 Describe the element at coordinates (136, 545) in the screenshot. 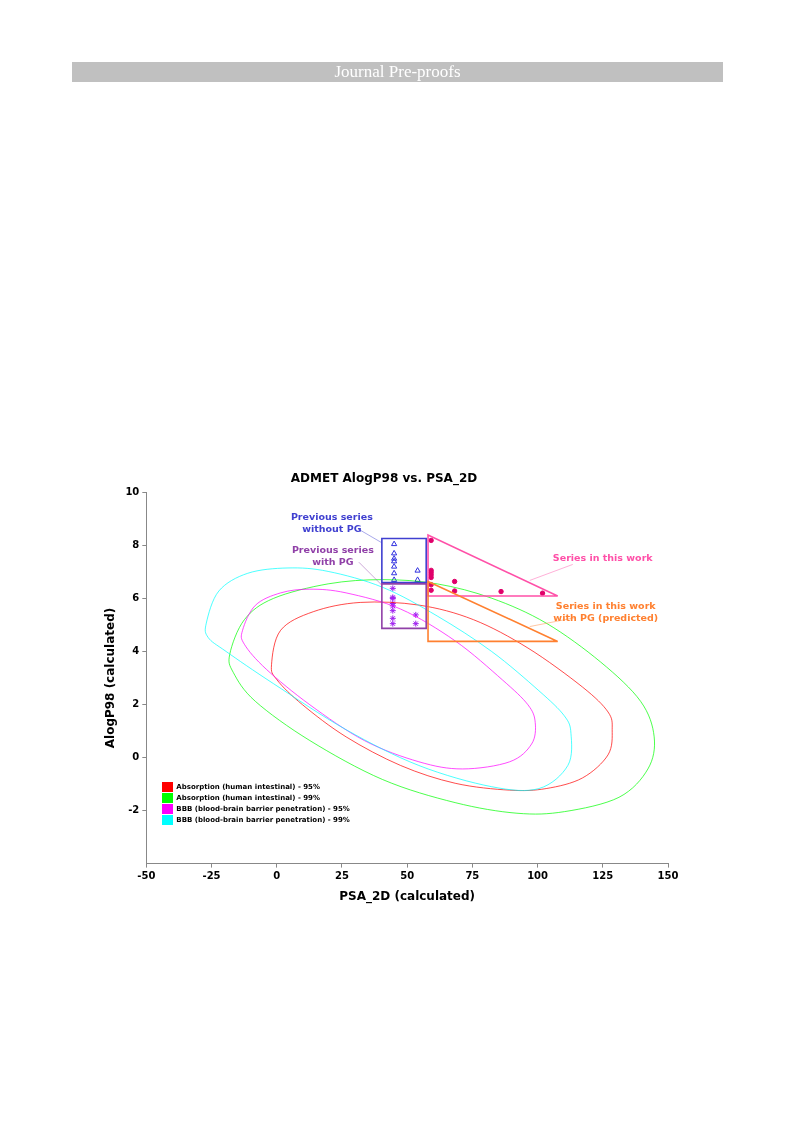

I see `y-tick-label: 8` at that location.